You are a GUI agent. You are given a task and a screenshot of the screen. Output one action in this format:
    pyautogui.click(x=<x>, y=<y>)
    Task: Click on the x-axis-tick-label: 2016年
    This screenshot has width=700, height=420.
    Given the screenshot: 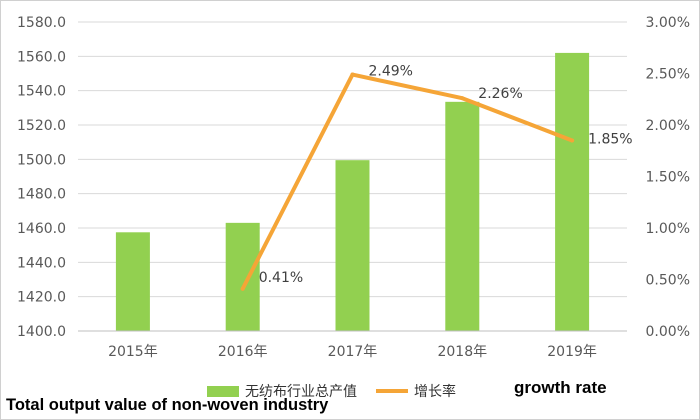 What is the action you would take?
    pyautogui.click(x=243, y=352)
    